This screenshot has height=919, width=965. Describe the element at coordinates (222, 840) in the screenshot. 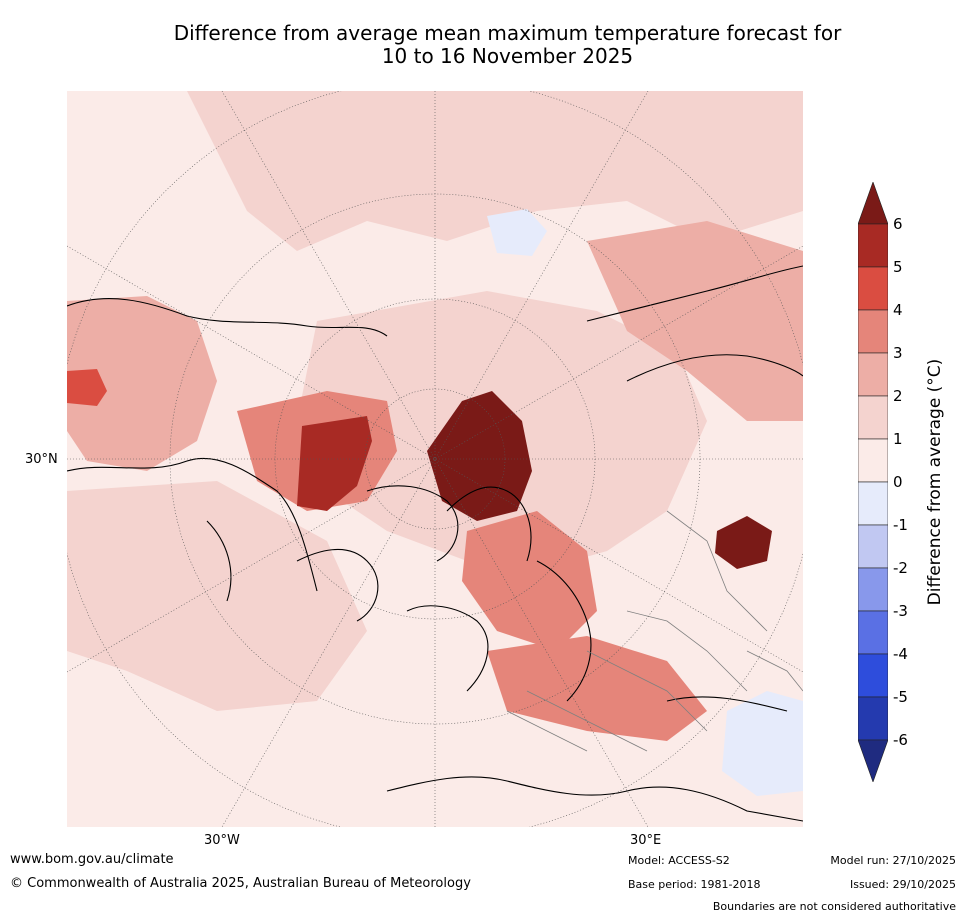

I see `longitude-label-30w: 30°W` at that location.